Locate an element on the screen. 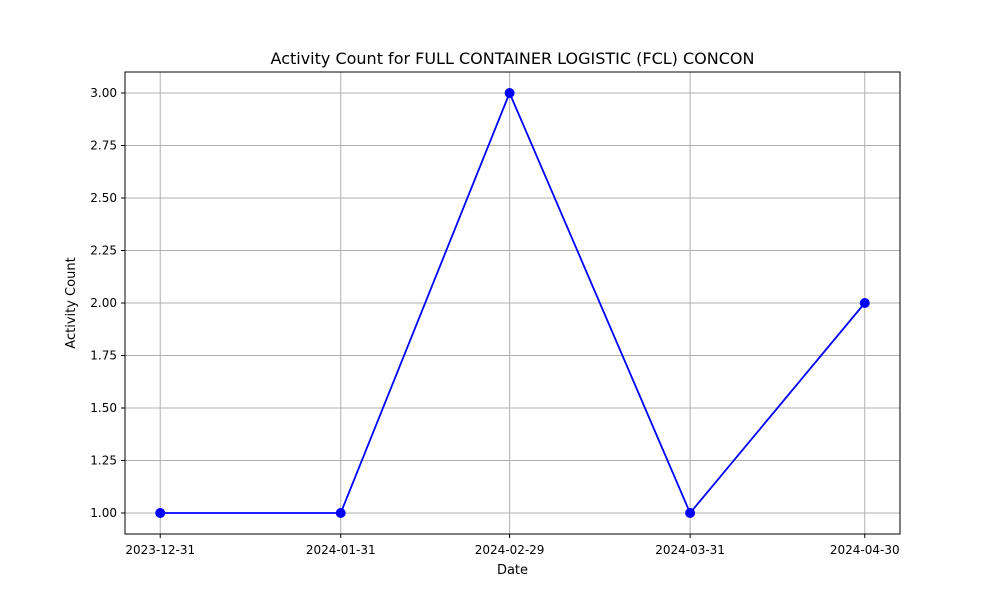 The height and width of the screenshot is (605, 1000). y-tick-label: 2.50 is located at coordinates (103, 198).